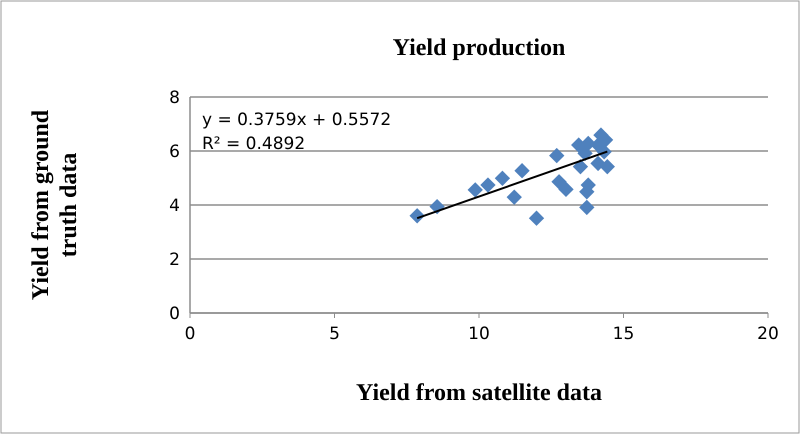 The height and width of the screenshot is (434, 800). What do you see at coordinates (174, 152) in the screenshot?
I see `y-tick-label: 6` at bounding box center [174, 152].